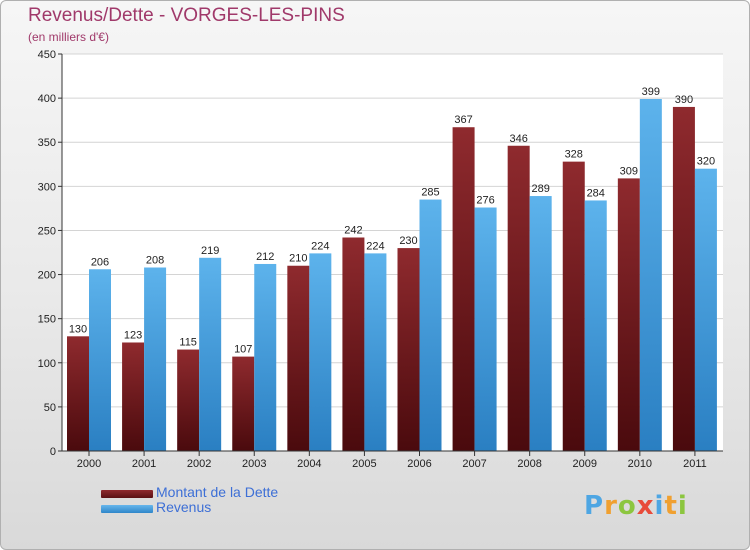 This screenshot has width=750, height=550. Describe the element at coordinates (671, 506) in the screenshot. I see `logo-letter: t` at that location.